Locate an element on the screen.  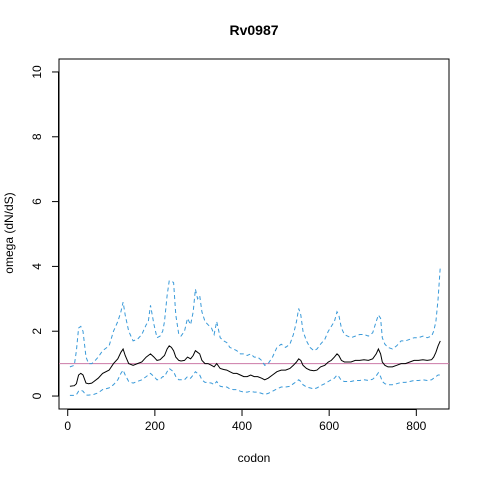
series-line-estimate is located at coordinates (255, 363).